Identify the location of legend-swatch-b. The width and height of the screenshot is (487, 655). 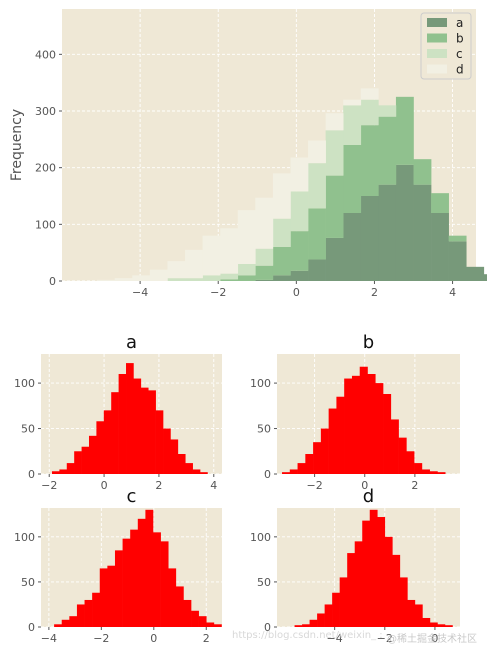
(437, 38).